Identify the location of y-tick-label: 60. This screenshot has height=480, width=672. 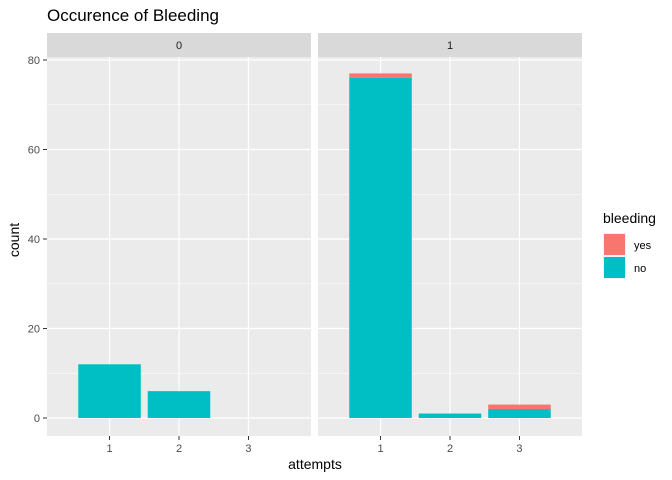
(34, 151).